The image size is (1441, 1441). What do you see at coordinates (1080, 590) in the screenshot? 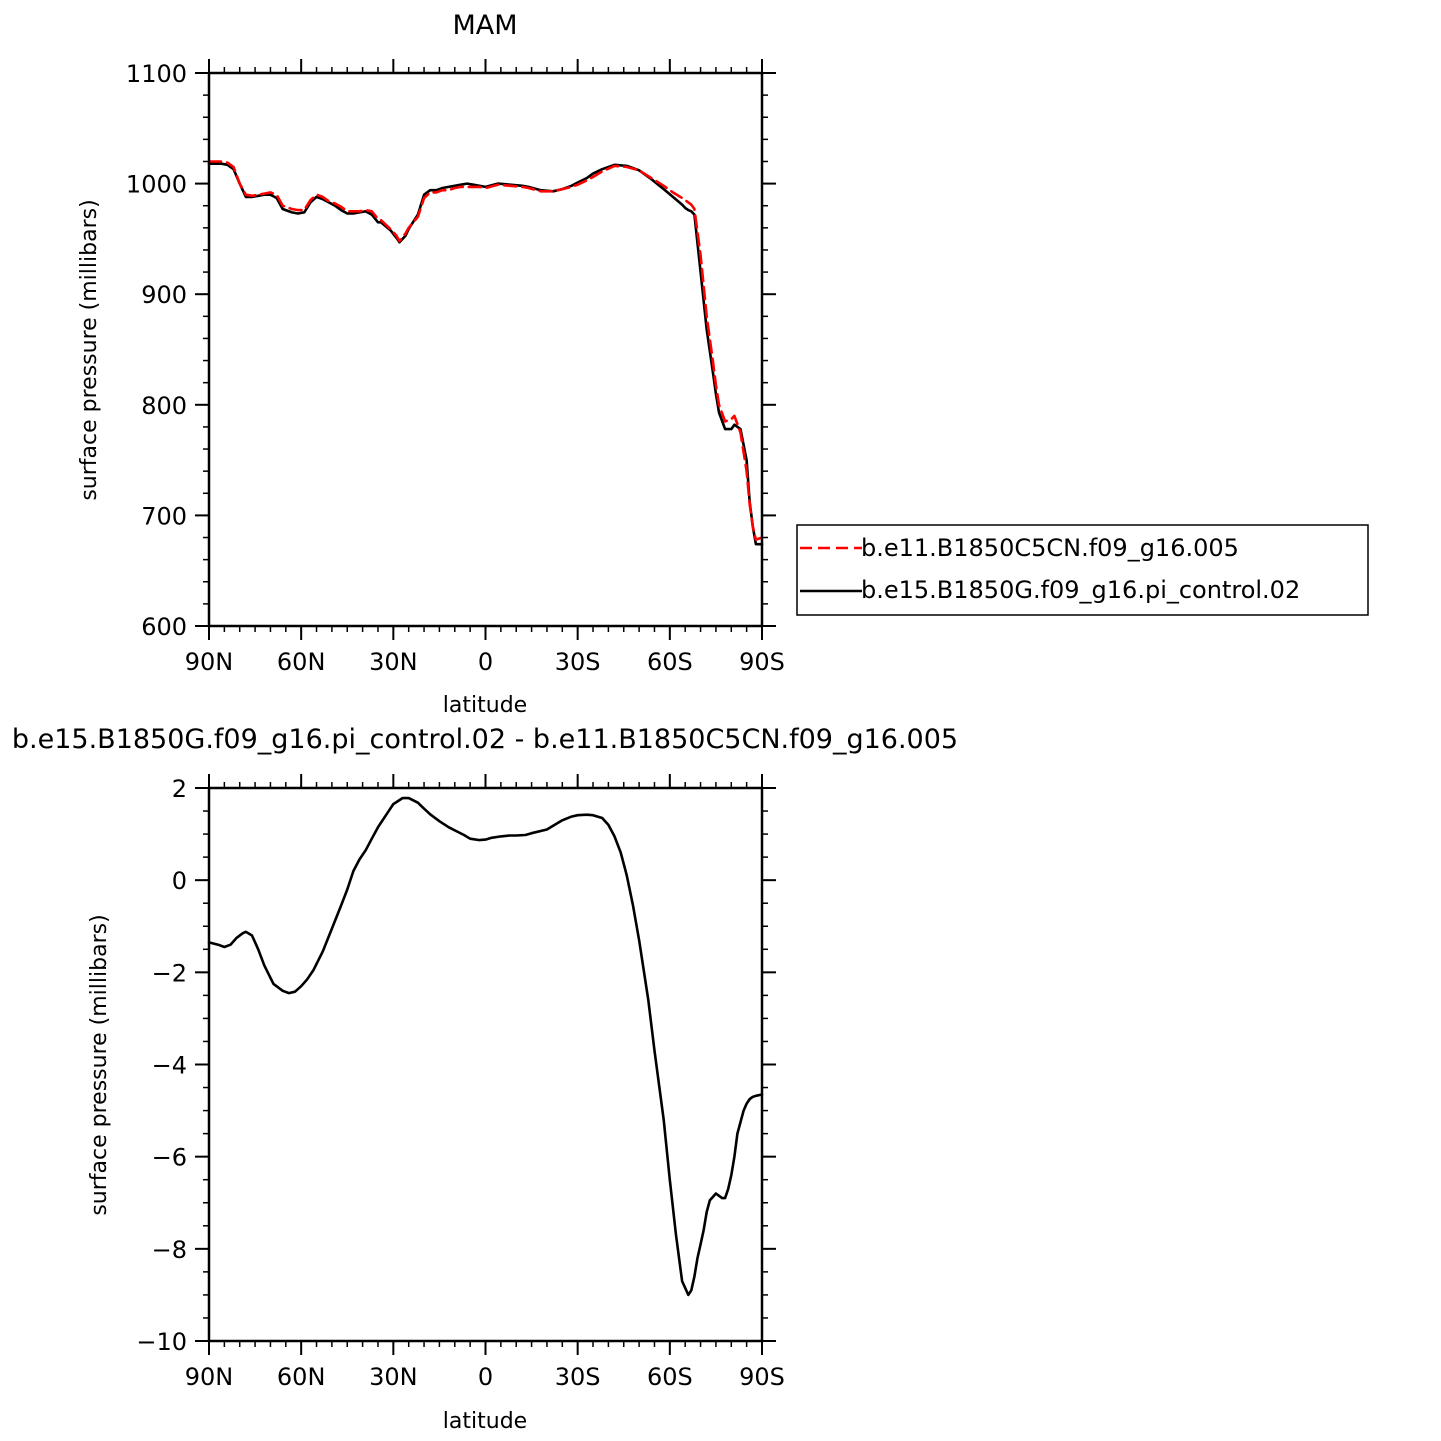
I see `legend-label-series-2: b.e15.B1850G.f09_g16.pi_control.02` at bounding box center [1080, 590].